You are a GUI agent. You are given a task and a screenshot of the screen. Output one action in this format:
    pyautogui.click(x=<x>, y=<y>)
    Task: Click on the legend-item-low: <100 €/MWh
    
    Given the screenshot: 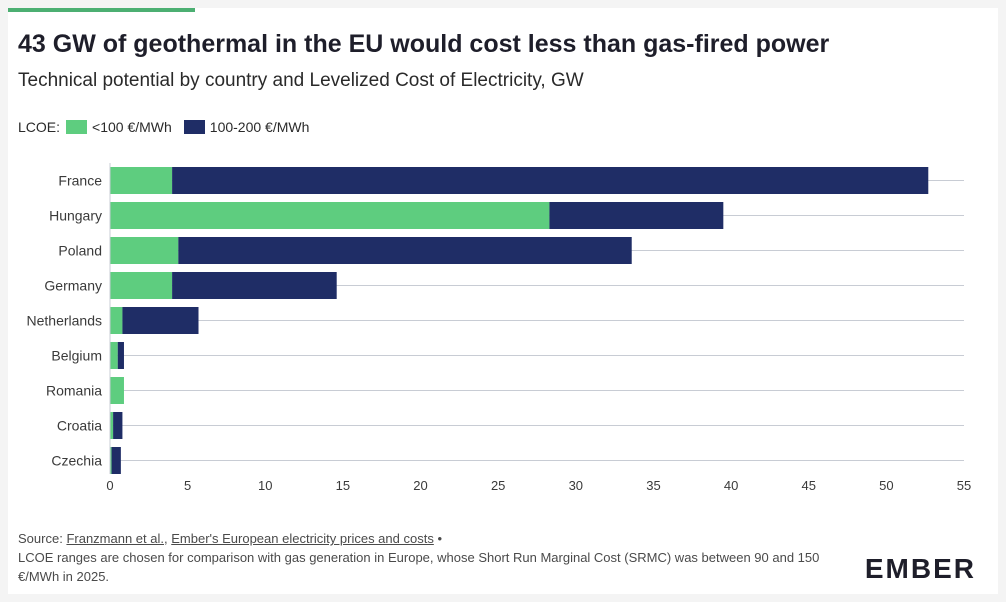 What is the action you would take?
    pyautogui.click(x=116, y=127)
    